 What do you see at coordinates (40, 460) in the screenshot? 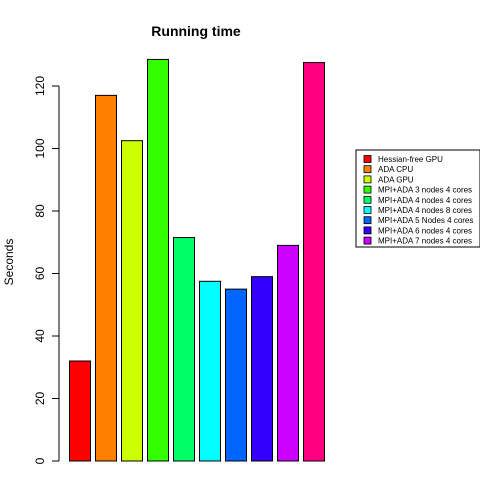
I see `y-tick-label: 0` at bounding box center [40, 460].